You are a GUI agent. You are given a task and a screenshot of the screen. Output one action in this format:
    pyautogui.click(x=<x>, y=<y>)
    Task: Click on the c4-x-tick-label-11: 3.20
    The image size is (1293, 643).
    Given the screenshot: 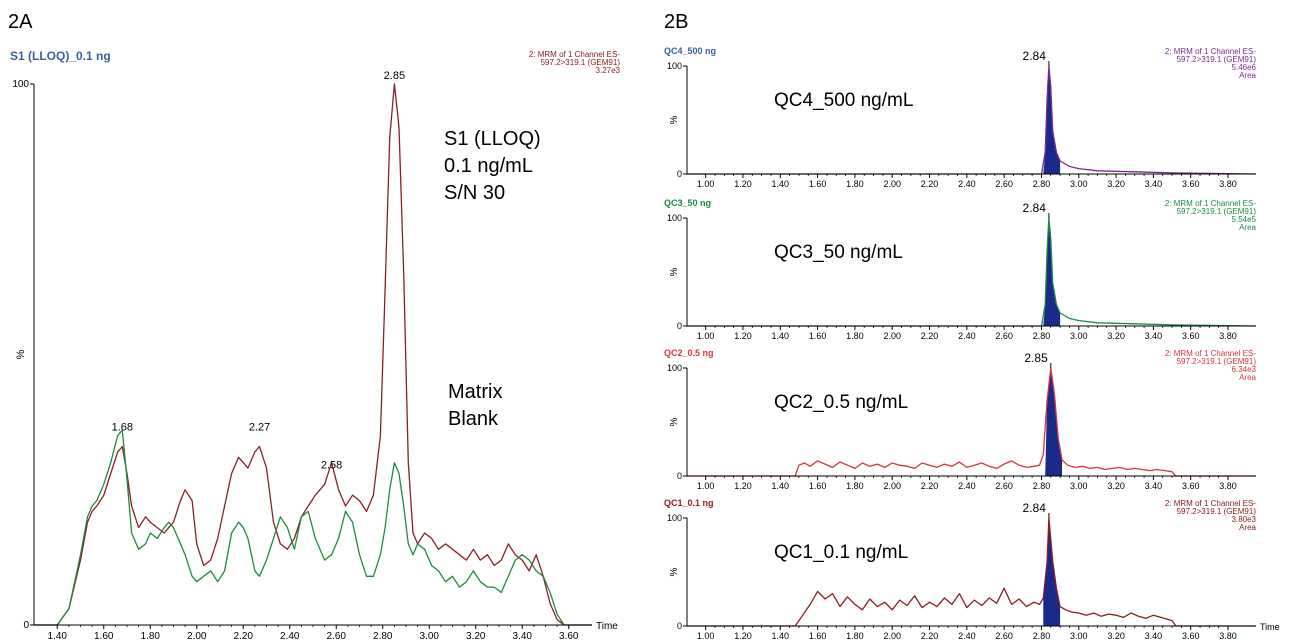 What is the action you would take?
    pyautogui.click(x=1116, y=636)
    